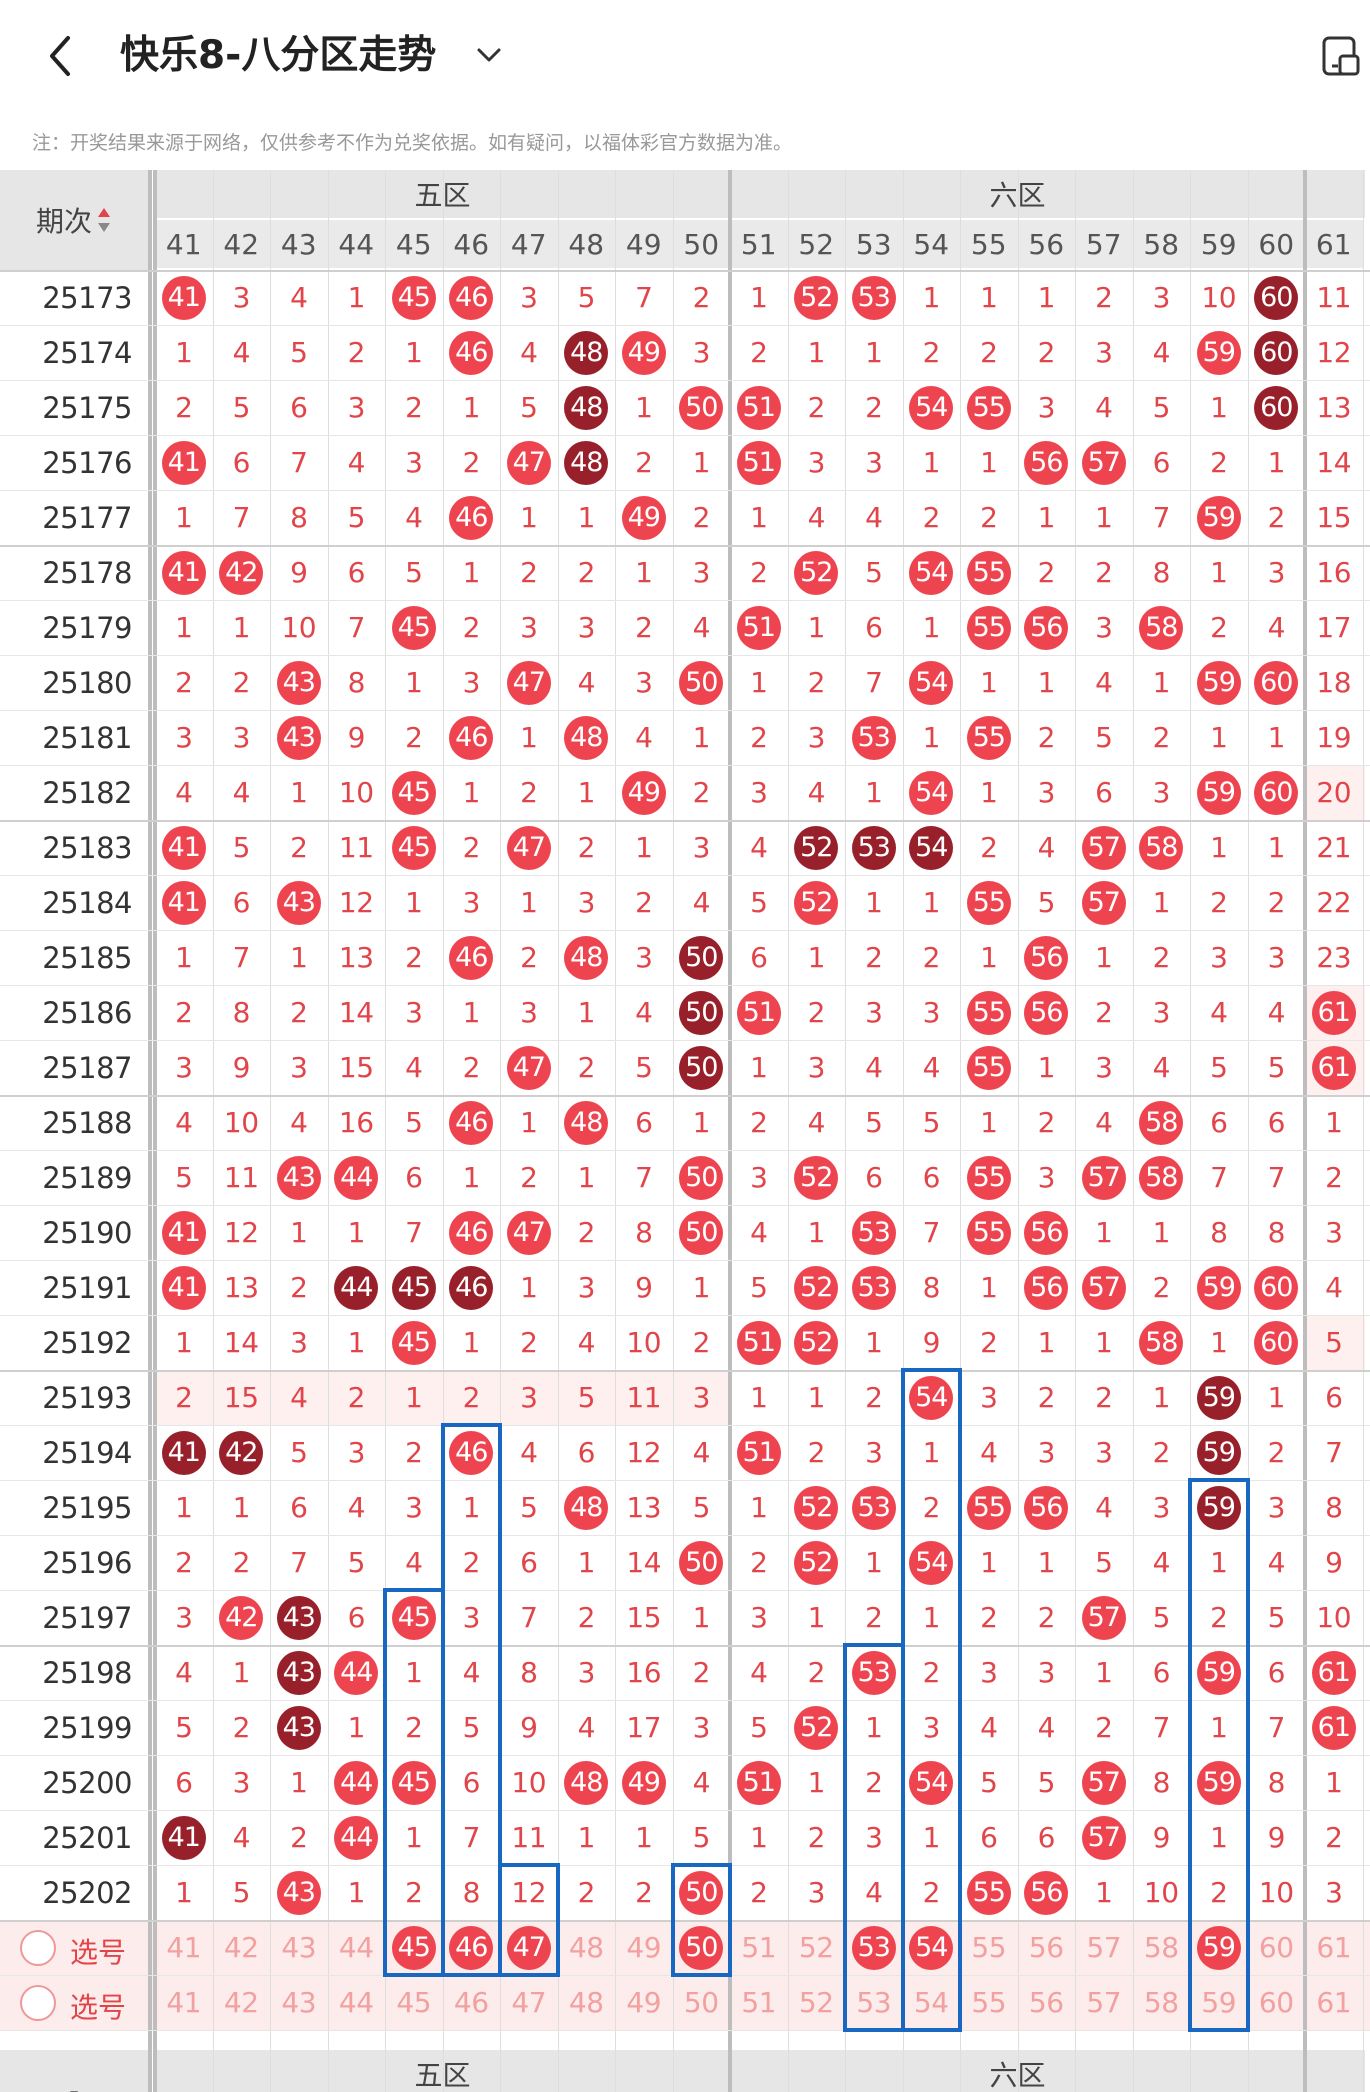 The height and width of the screenshot is (2092, 1370). I want to click on back-button, so click(60, 56).